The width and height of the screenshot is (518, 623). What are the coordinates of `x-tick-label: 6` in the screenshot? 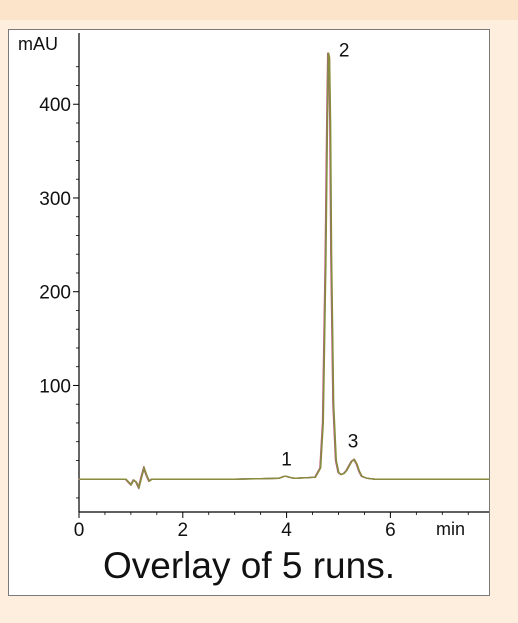 It's located at (390, 530).